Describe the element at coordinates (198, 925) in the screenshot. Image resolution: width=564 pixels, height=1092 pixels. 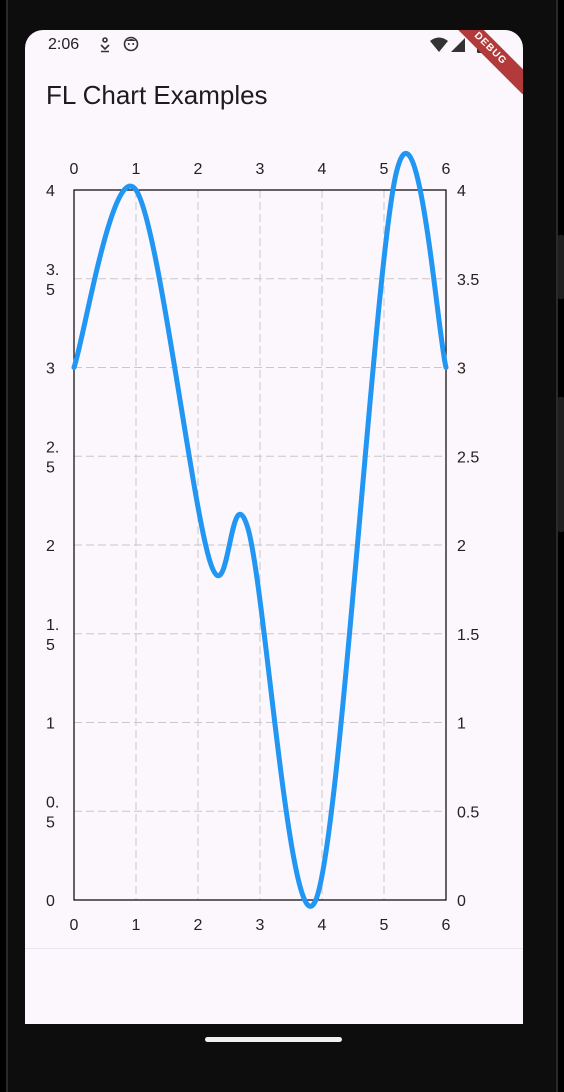
I see `x-tick-label-bottom: 2` at that location.